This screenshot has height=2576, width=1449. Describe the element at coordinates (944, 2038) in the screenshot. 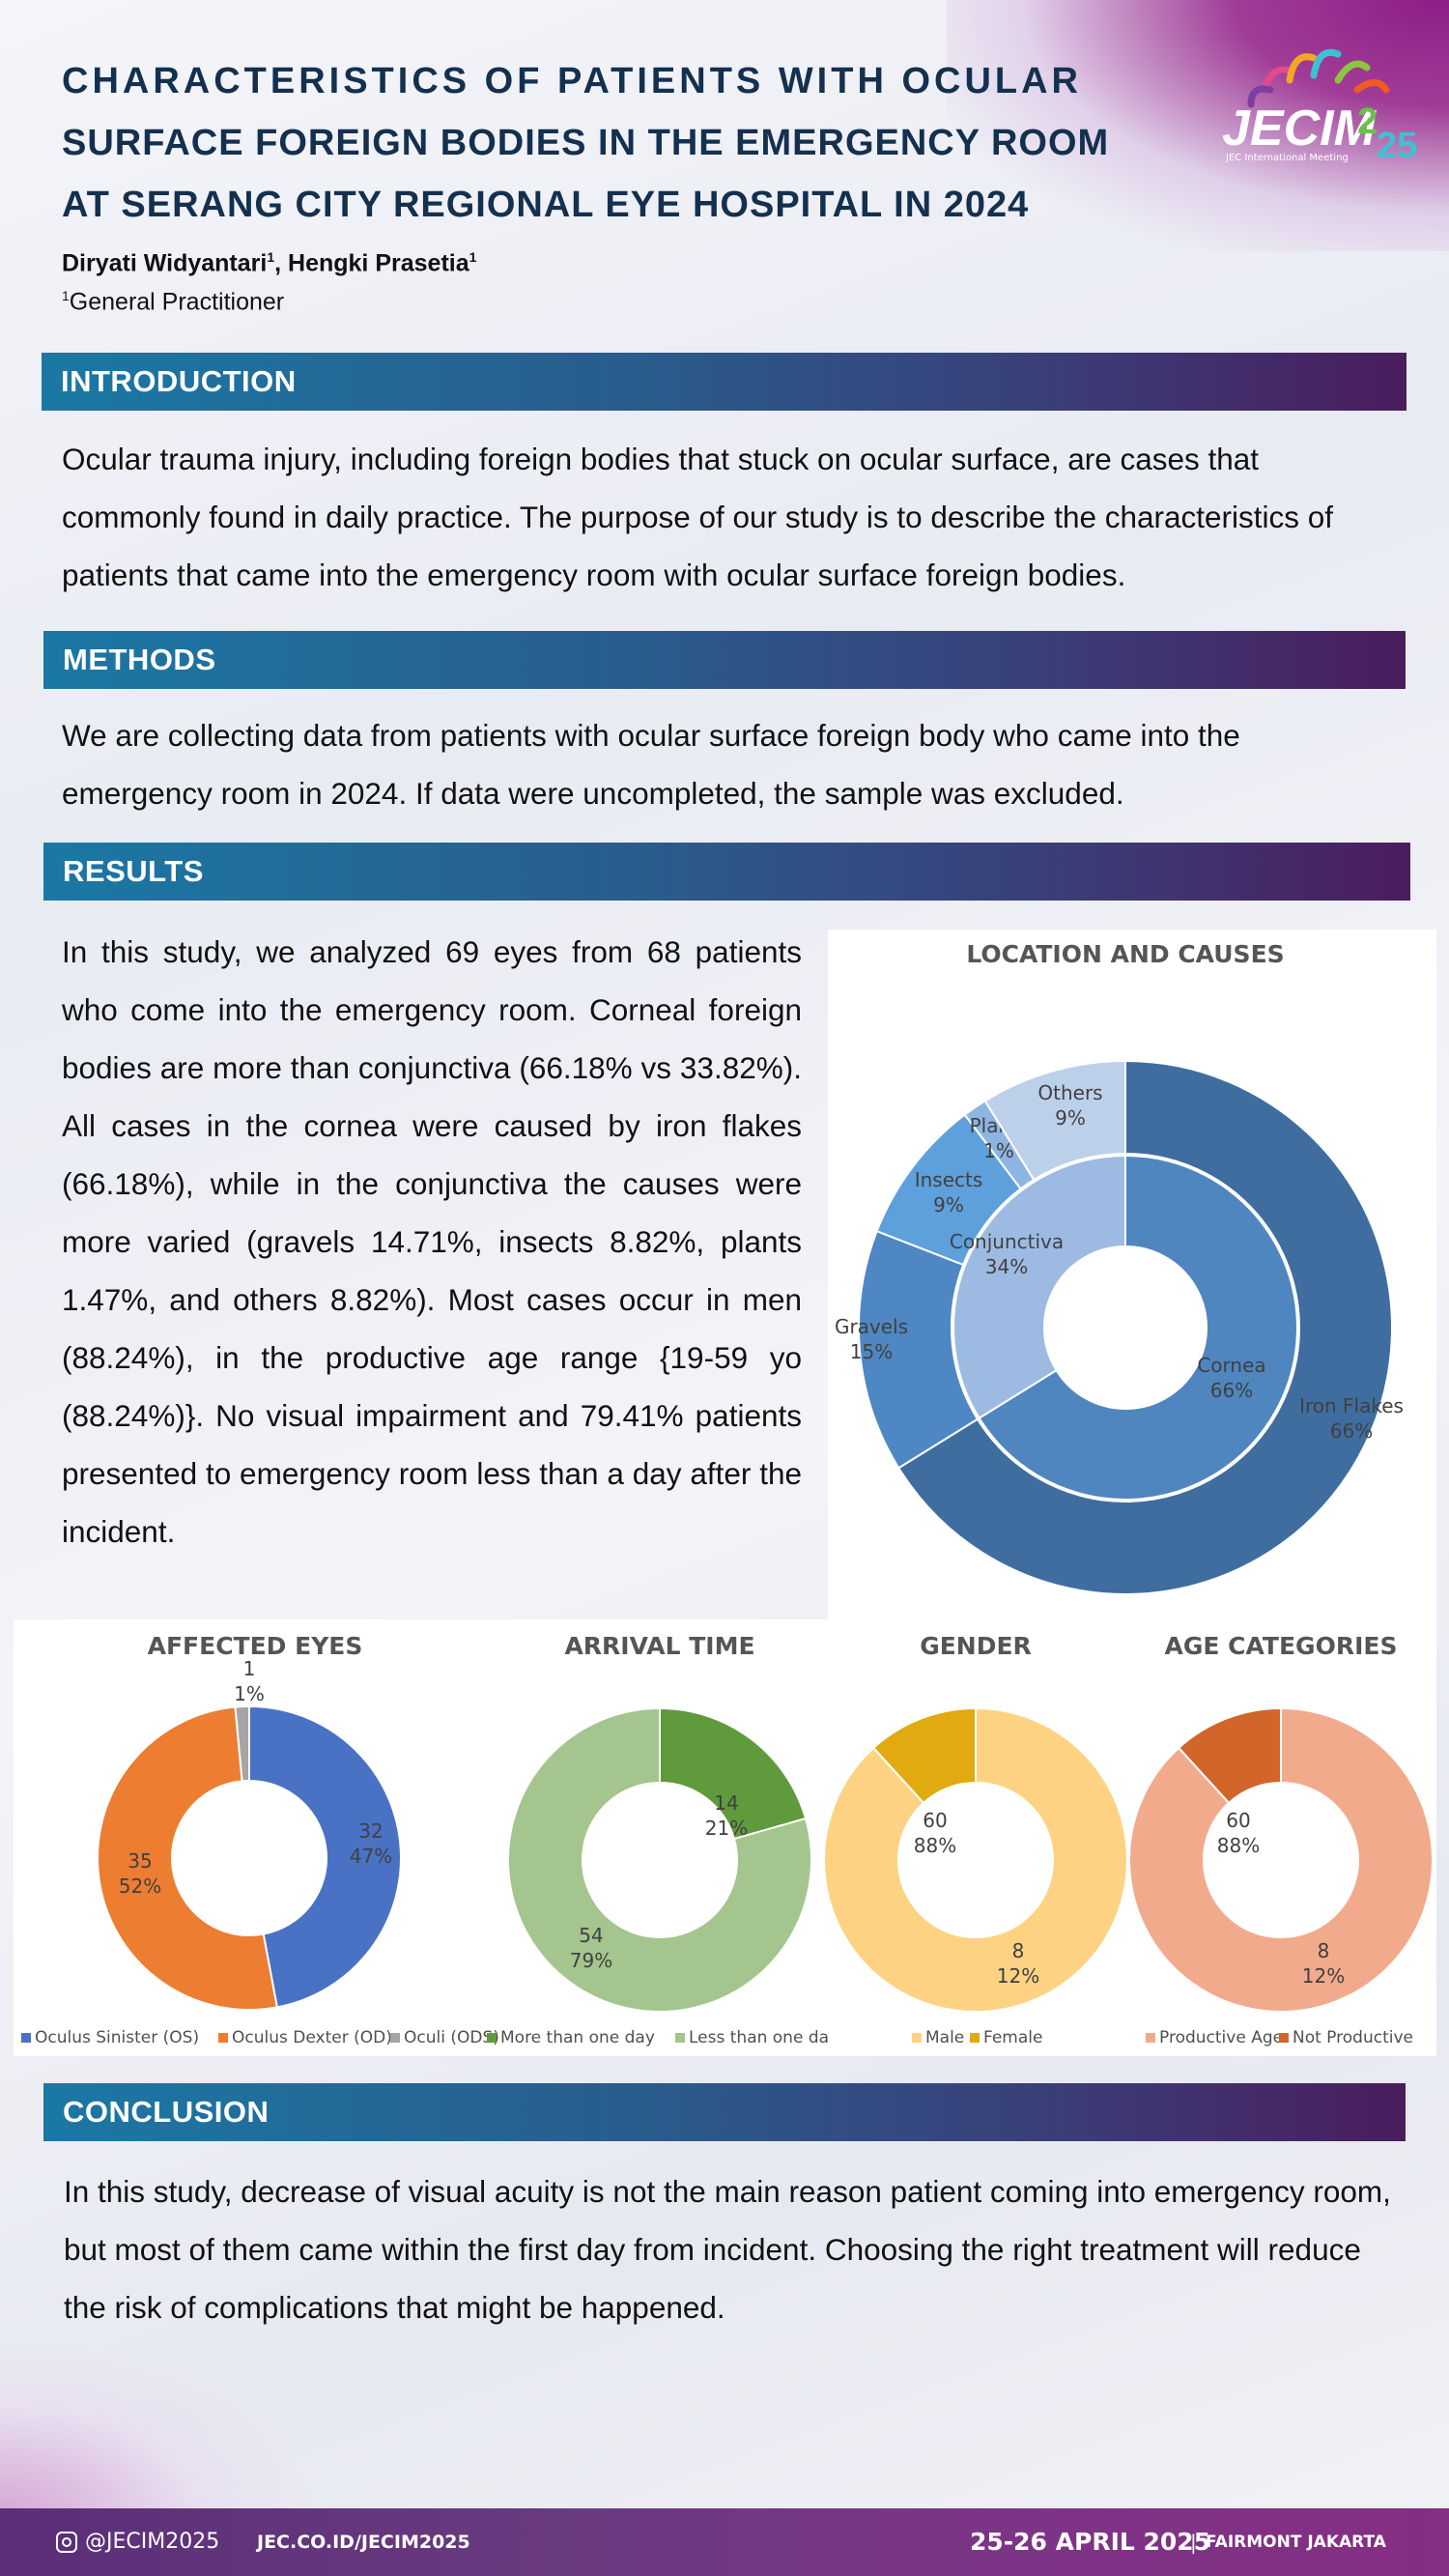

I see `legend-item-male: Male` at that location.